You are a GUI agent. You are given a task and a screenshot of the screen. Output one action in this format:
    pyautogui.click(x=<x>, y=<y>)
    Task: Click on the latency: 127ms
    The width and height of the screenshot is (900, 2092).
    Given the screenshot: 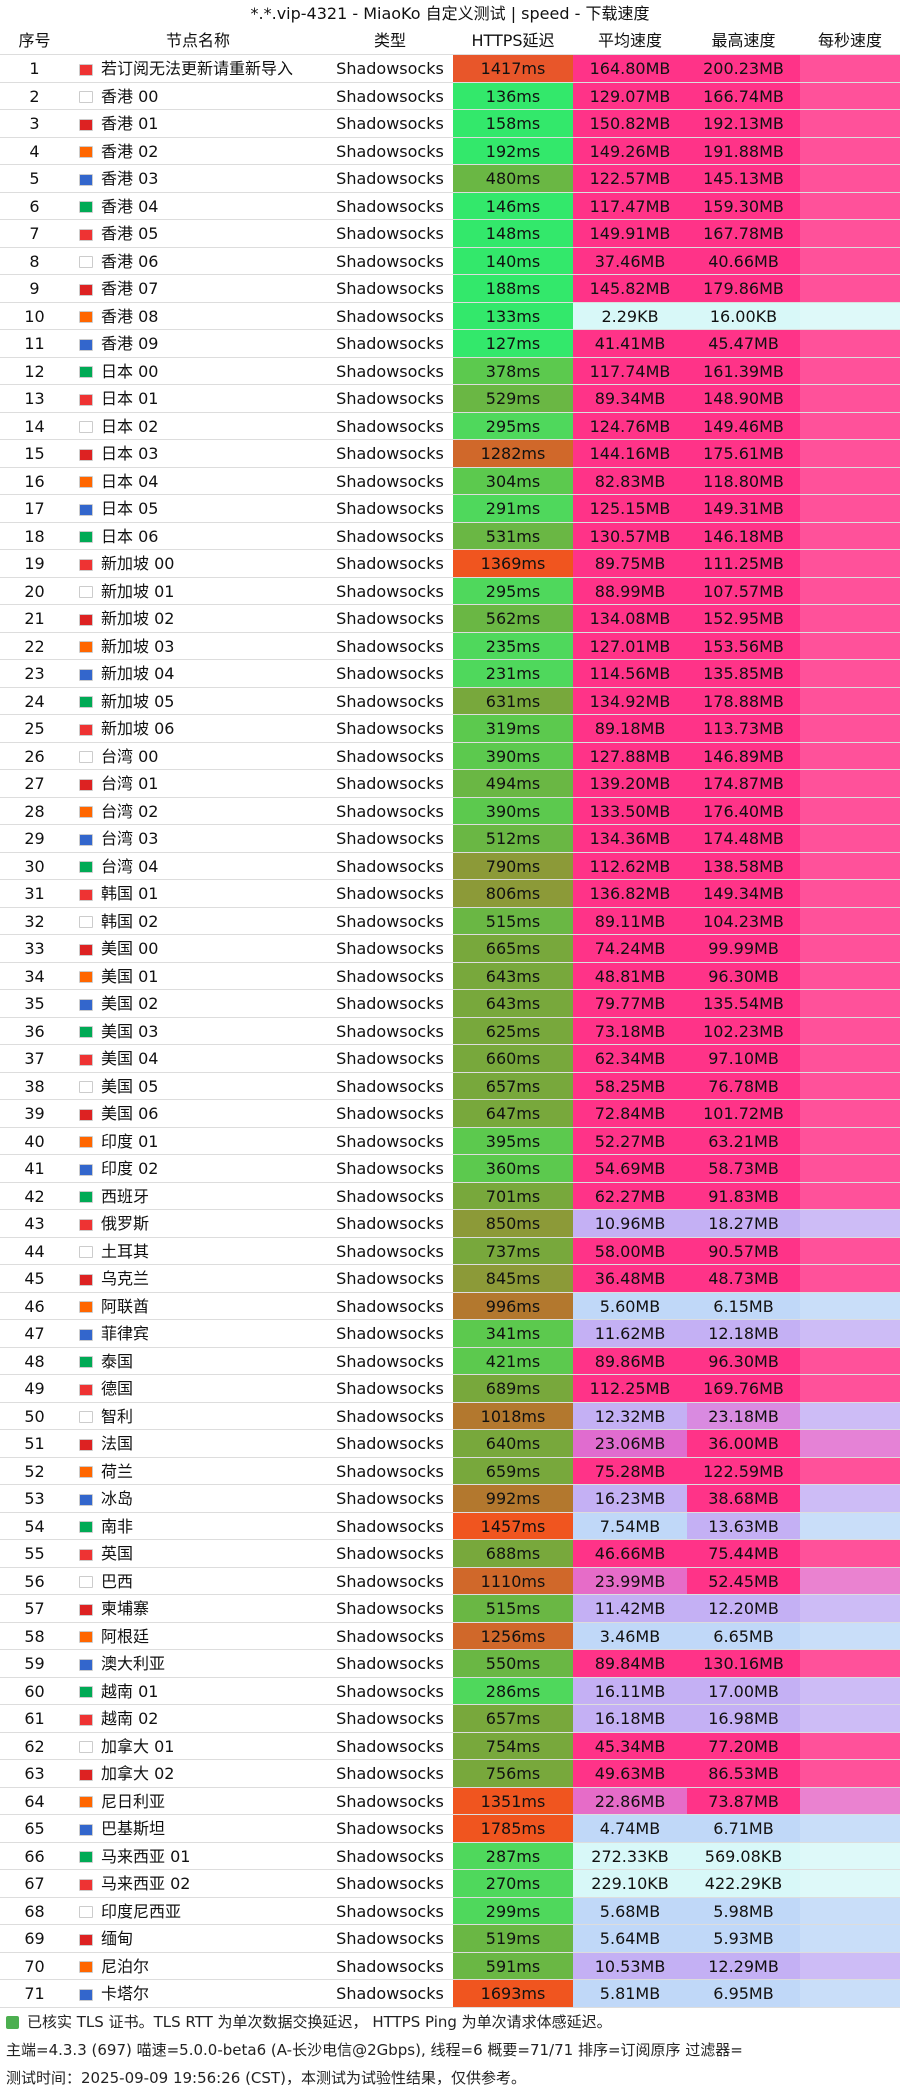 What is the action you would take?
    pyautogui.click(x=513, y=343)
    